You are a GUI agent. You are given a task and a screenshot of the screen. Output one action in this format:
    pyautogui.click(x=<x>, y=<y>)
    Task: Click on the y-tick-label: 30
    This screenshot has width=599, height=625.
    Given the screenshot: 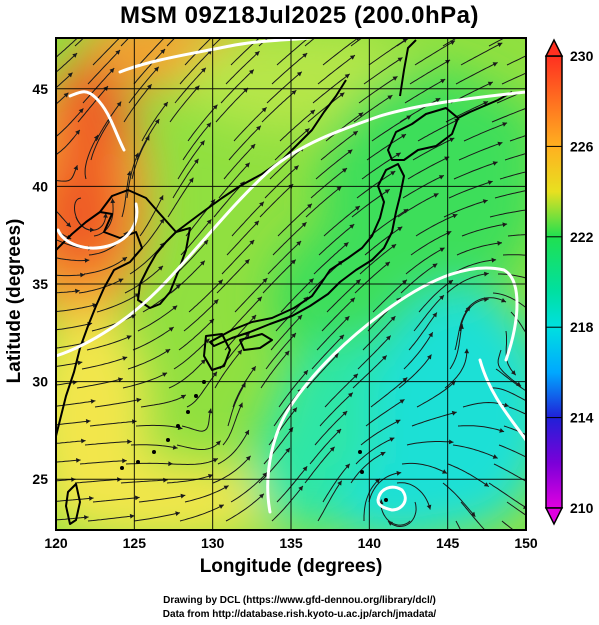 What is the action you would take?
    pyautogui.click(x=40, y=382)
    